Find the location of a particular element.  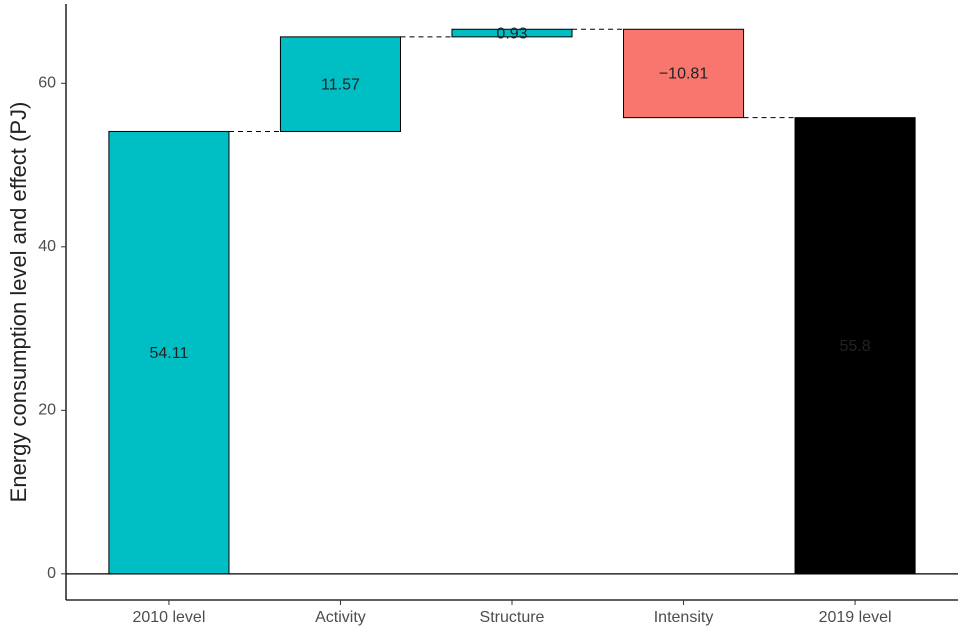

y-tick-label: 20 is located at coordinates (47, 410).